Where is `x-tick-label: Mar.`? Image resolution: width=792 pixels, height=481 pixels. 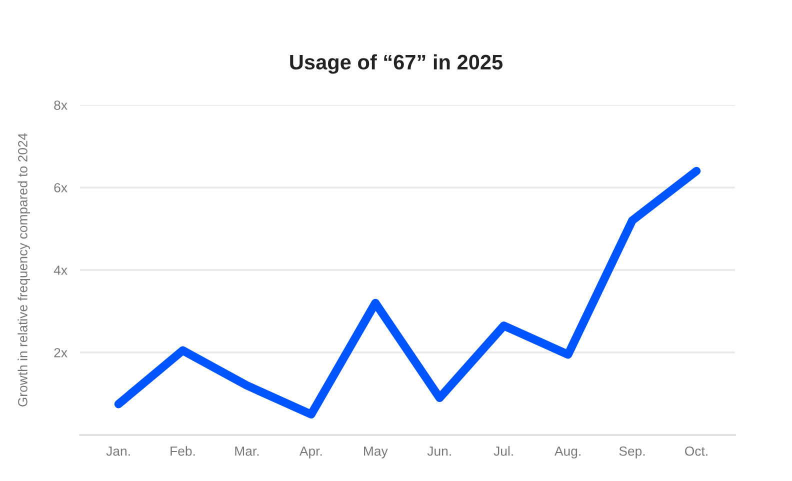
x-tick-label: Mar. is located at coordinates (247, 451).